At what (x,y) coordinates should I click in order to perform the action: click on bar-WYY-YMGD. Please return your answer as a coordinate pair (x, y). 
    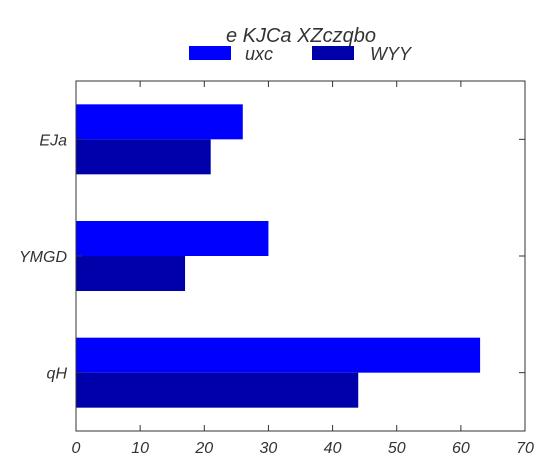
    Looking at the image, I should click on (131, 273).